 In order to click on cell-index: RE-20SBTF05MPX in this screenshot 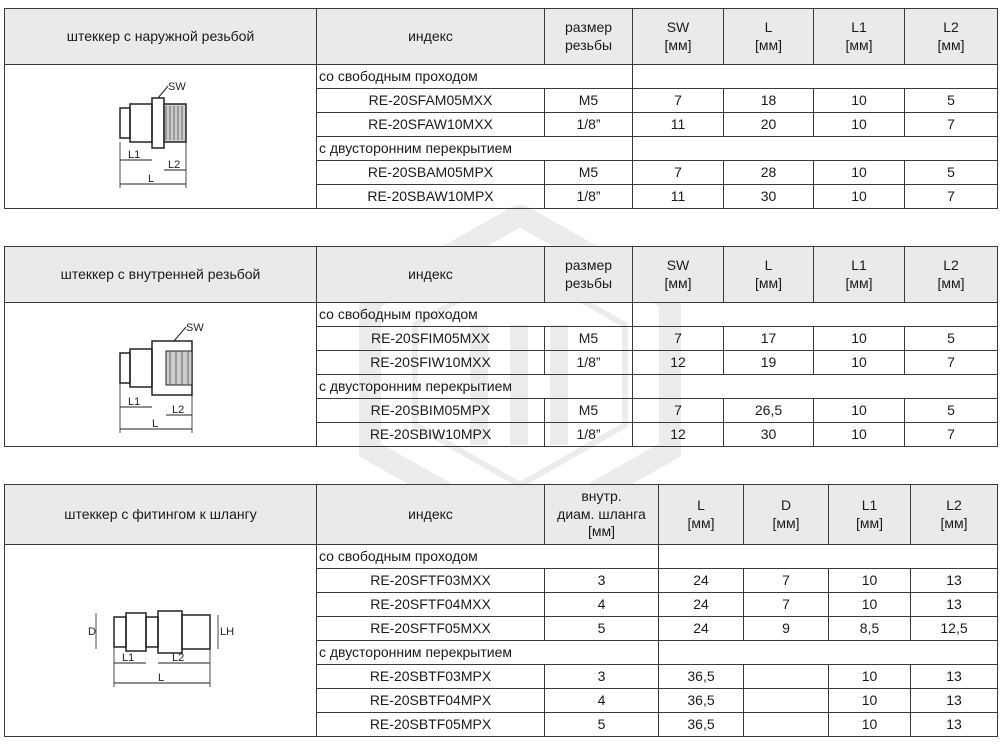, I will do `click(430, 724)`.